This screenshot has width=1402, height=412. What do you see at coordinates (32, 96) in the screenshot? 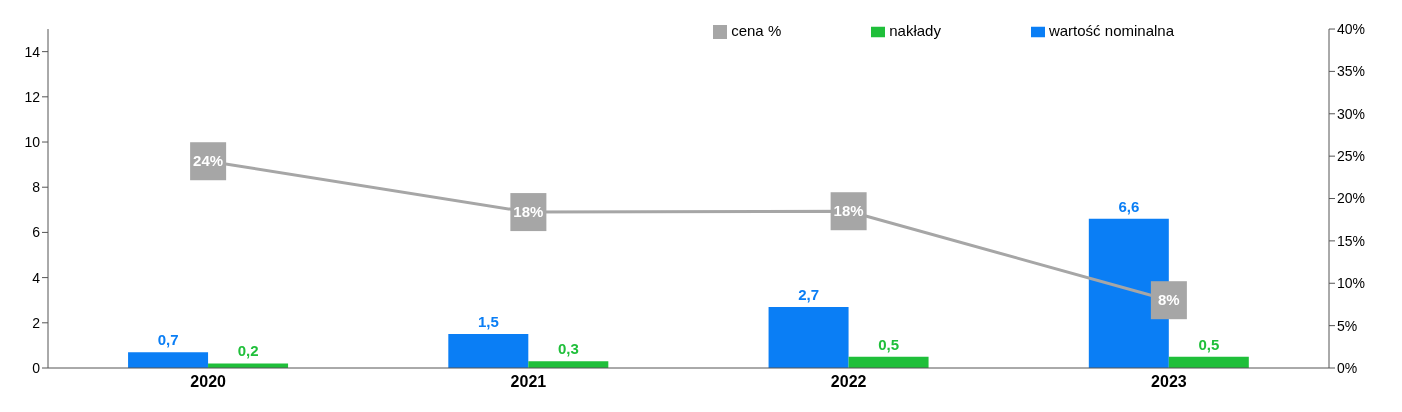
I see `y-tick-label: 12` at bounding box center [32, 96].